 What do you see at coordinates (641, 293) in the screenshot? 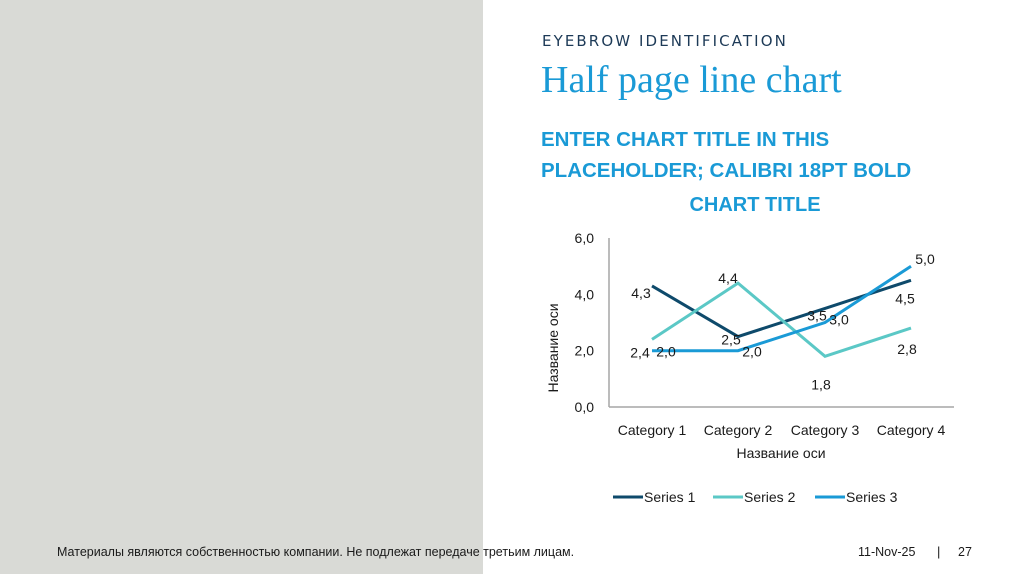
I see `data-label: 4,3` at bounding box center [641, 293].